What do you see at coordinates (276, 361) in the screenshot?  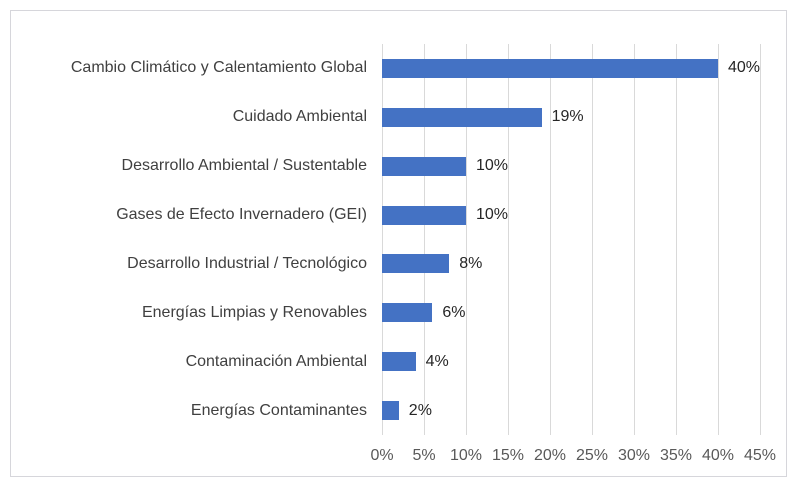 I see `category-label: Contaminación Ambiental` at bounding box center [276, 361].